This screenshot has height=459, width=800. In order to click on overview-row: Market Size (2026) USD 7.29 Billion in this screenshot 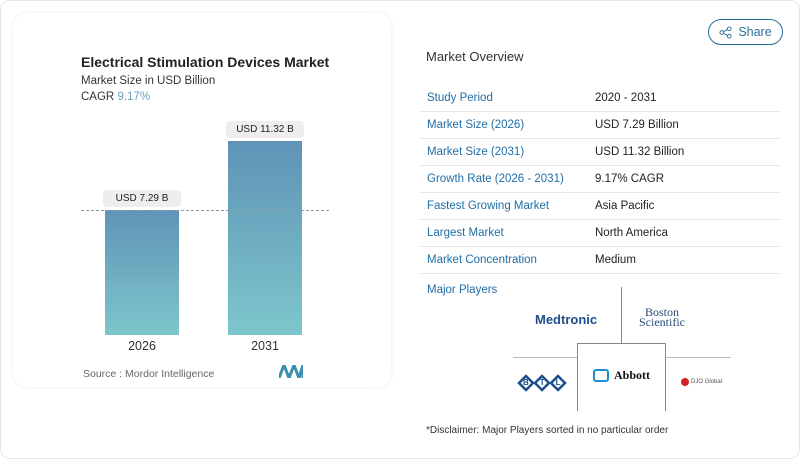, I will do `click(600, 125)`.